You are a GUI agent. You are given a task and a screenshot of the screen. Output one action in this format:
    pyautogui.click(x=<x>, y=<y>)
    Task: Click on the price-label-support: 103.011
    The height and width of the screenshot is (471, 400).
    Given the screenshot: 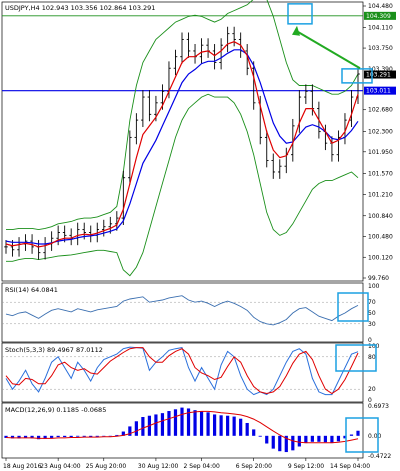 What is the action you would take?
    pyautogui.click(x=378, y=91)
    